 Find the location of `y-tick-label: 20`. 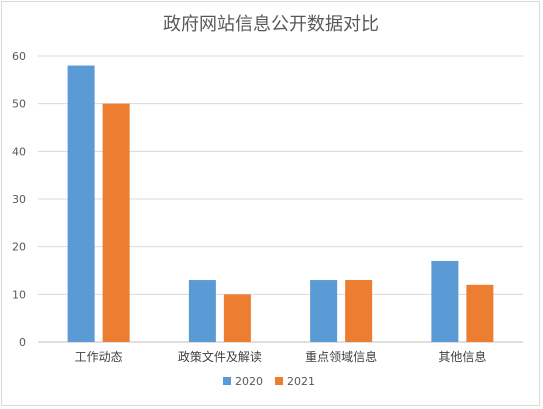

y-tick-label: 20 is located at coordinates (19, 247).